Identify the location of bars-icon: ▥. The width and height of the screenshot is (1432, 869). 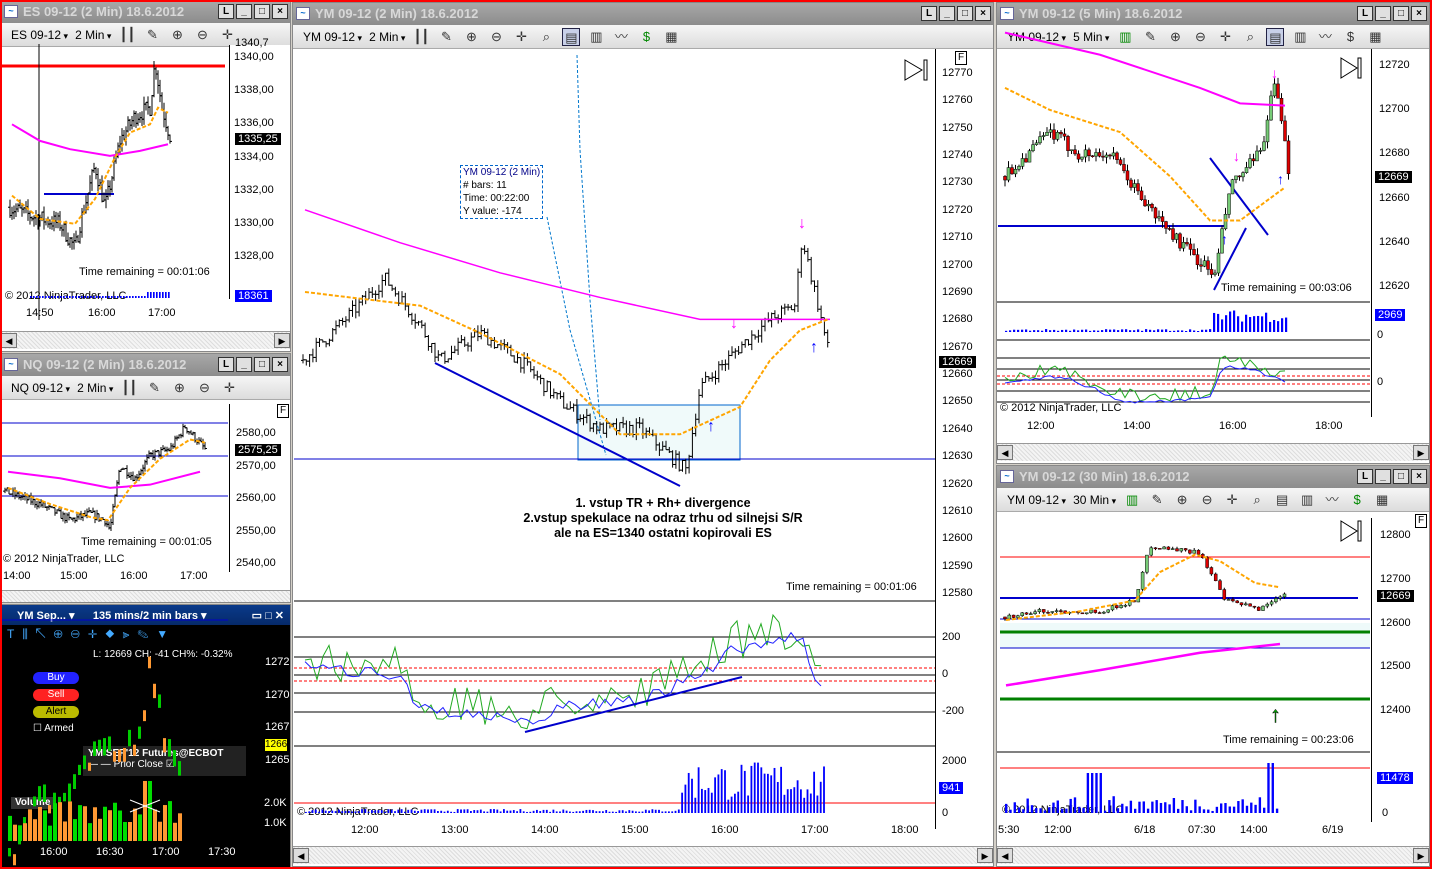
(1300, 36).